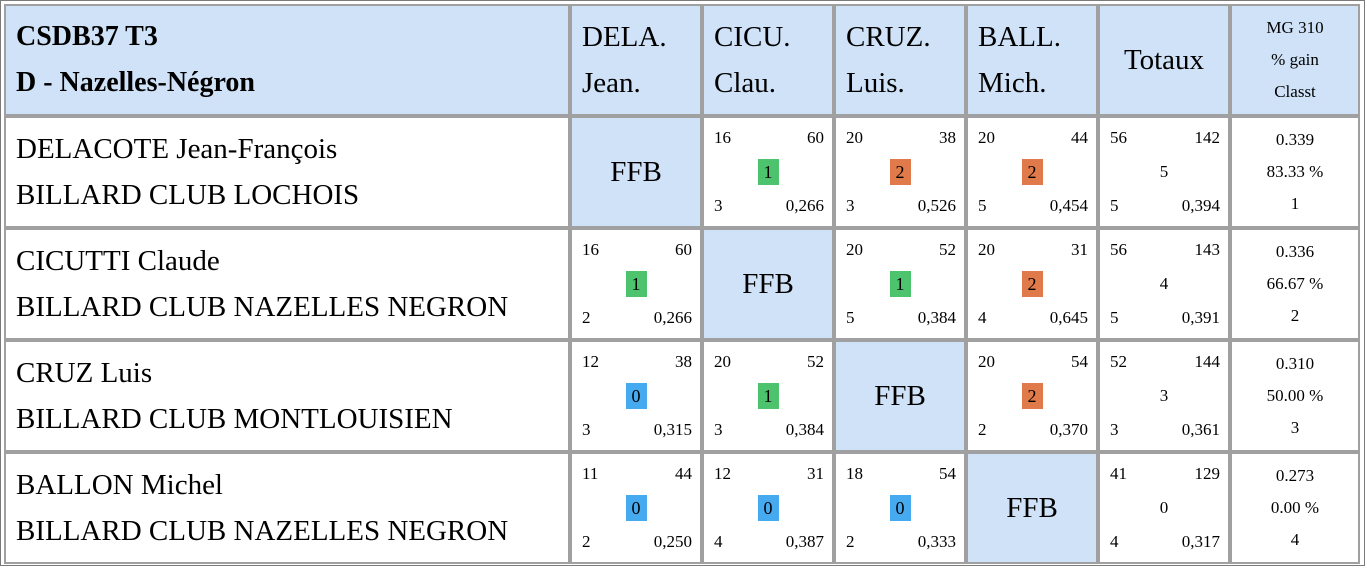 The height and width of the screenshot is (568, 1367). I want to click on match-distance: 142, so click(1207, 137).